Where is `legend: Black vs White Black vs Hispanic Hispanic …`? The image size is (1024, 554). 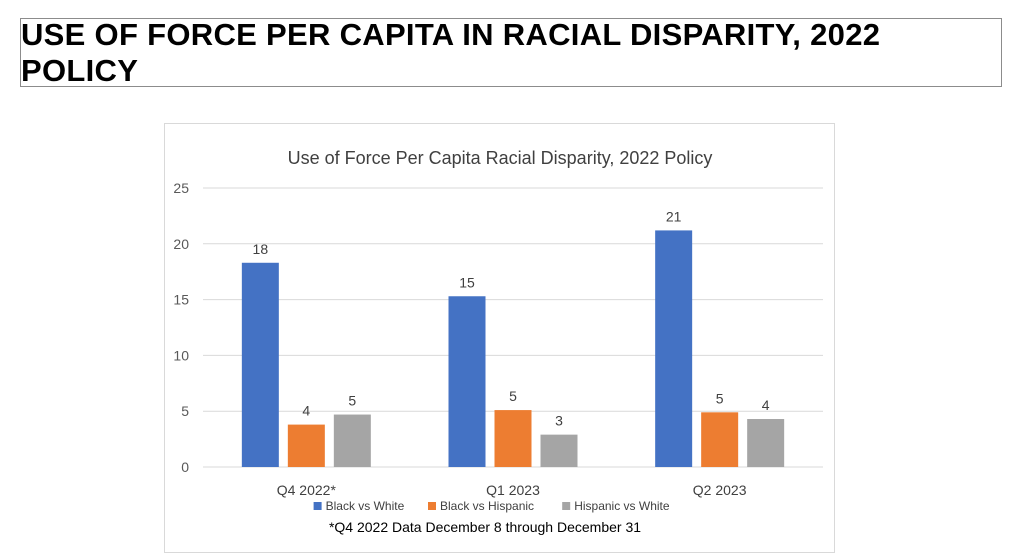
legend: Black vs White Black vs Hispanic Hispanic … is located at coordinates (491, 506).